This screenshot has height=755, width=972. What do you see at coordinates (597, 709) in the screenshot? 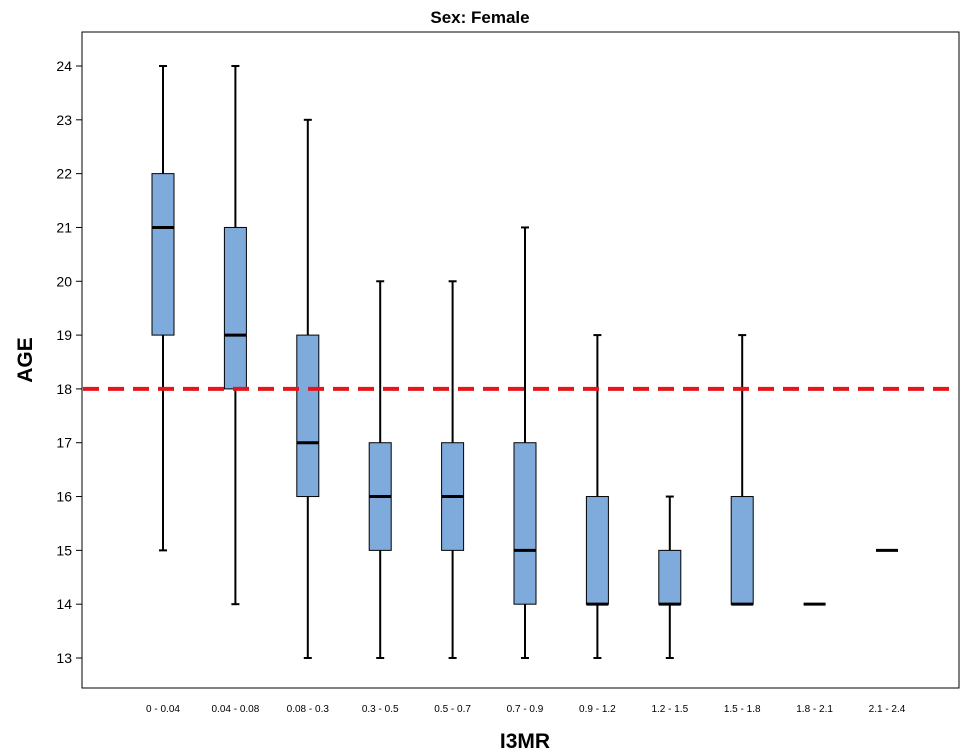
I see `x-tick-label: 0.9 - 1.2` at bounding box center [597, 709].